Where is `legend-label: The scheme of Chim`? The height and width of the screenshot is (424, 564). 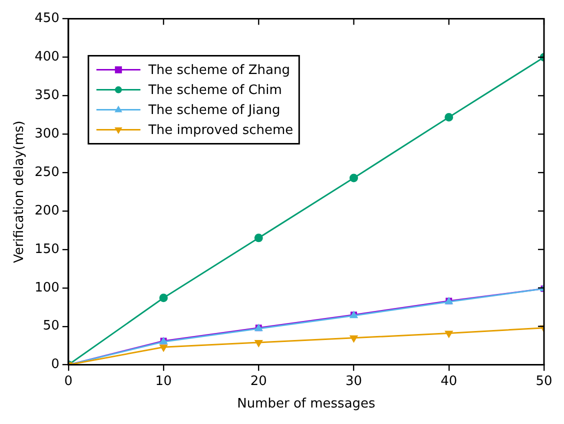 legend-label: The scheme of Chim is located at coordinates (214, 90).